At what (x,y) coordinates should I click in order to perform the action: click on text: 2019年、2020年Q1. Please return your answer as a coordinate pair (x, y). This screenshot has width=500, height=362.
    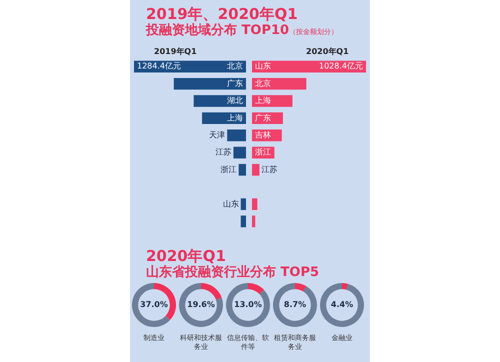
    Looking at the image, I should click on (222, 14).